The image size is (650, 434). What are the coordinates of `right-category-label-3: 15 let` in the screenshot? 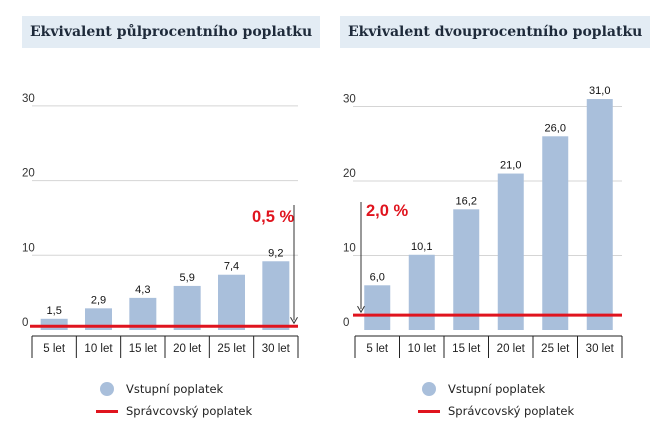 It's located at (466, 349).